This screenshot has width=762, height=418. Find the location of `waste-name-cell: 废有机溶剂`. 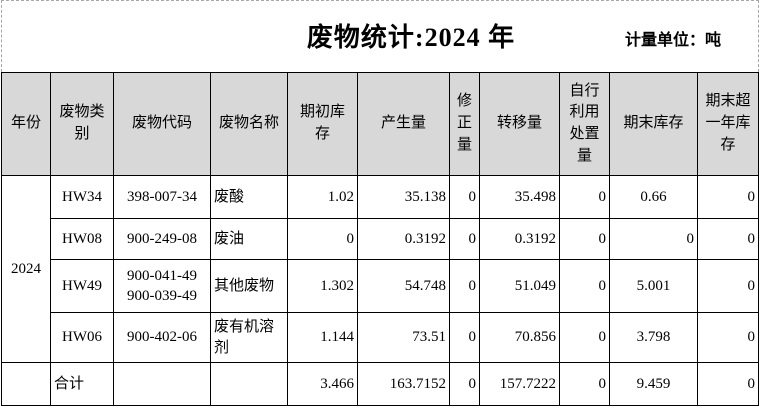

waste-name-cell: 废有机溶剂 is located at coordinates (249, 337).